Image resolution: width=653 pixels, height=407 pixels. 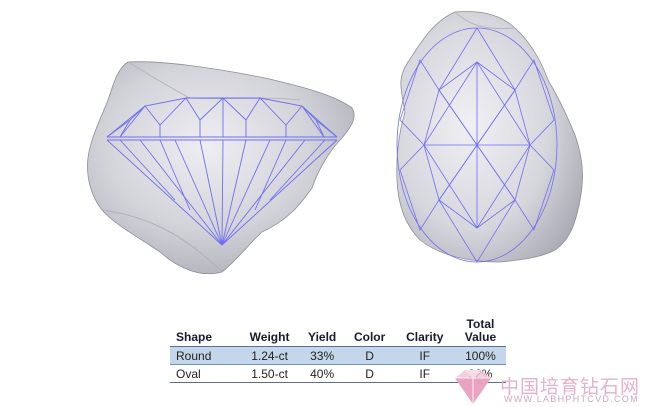 What do you see at coordinates (322, 355) in the screenshot?
I see `cell-yield: 33%` at bounding box center [322, 355].